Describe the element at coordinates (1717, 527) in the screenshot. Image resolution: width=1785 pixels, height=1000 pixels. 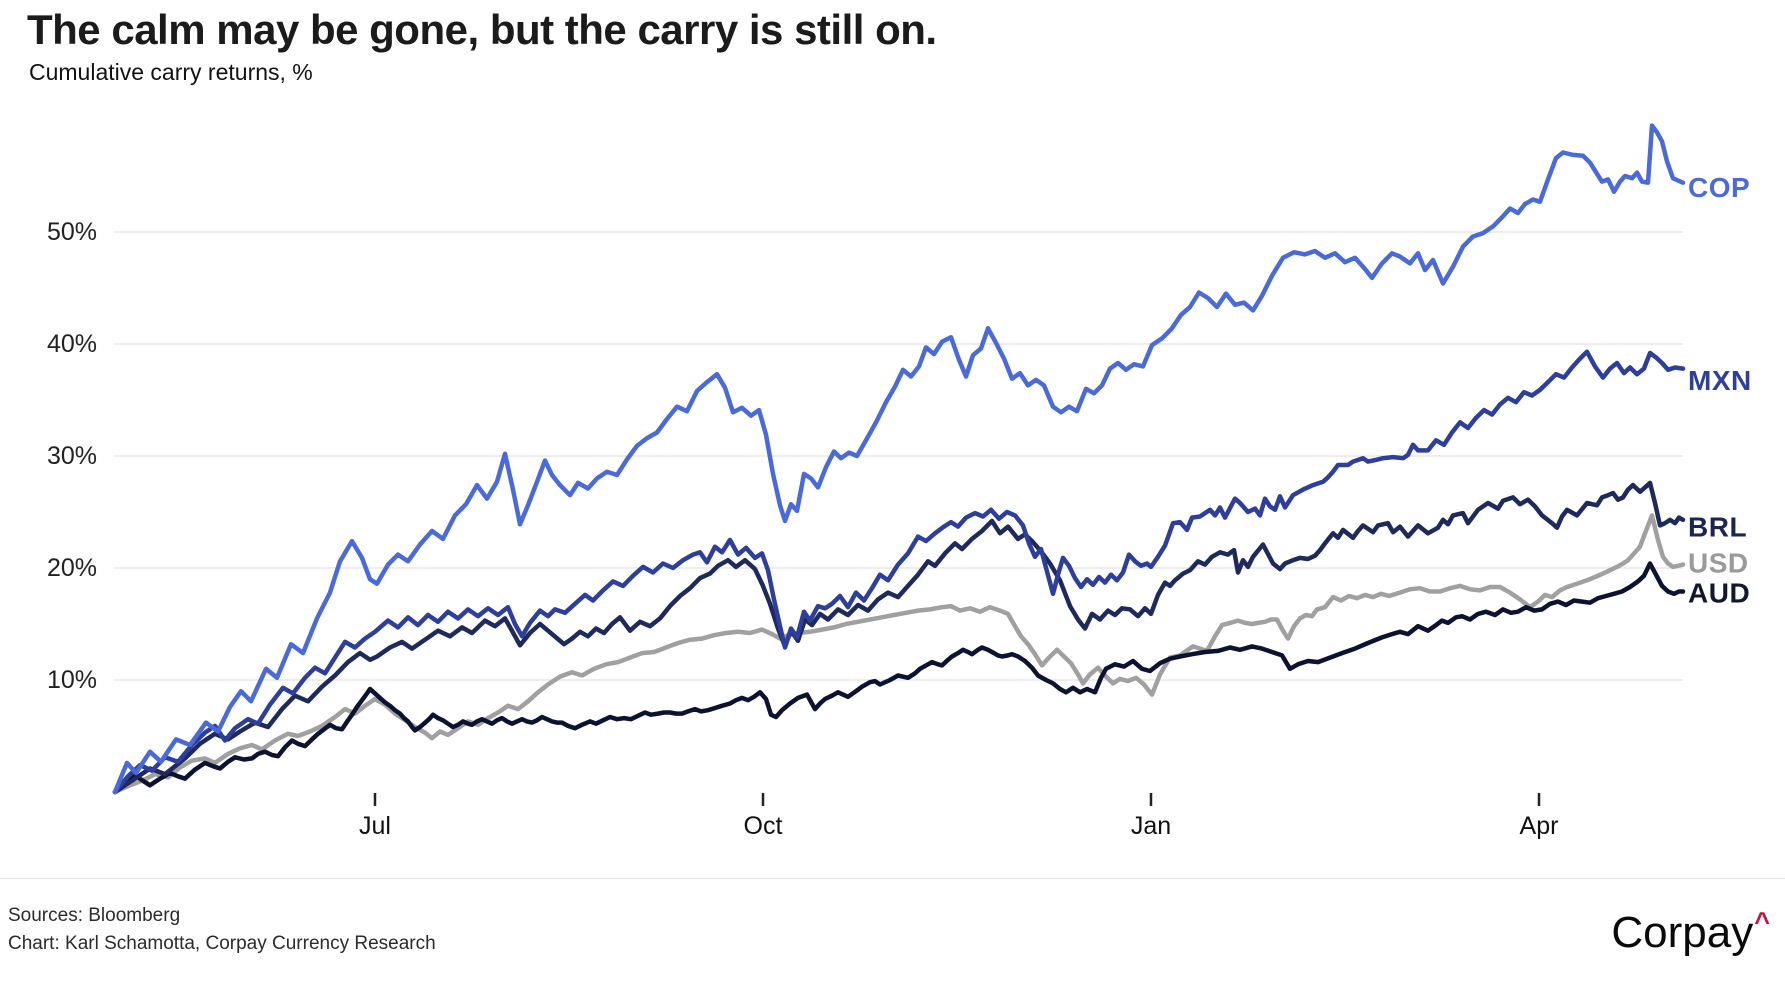
I see `series-label-brl: BRL` at that location.